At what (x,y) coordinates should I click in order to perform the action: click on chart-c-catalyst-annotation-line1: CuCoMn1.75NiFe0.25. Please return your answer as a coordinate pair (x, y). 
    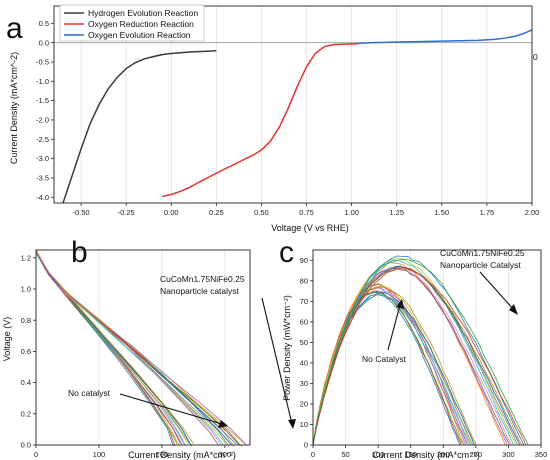
    Looking at the image, I should click on (482, 253).